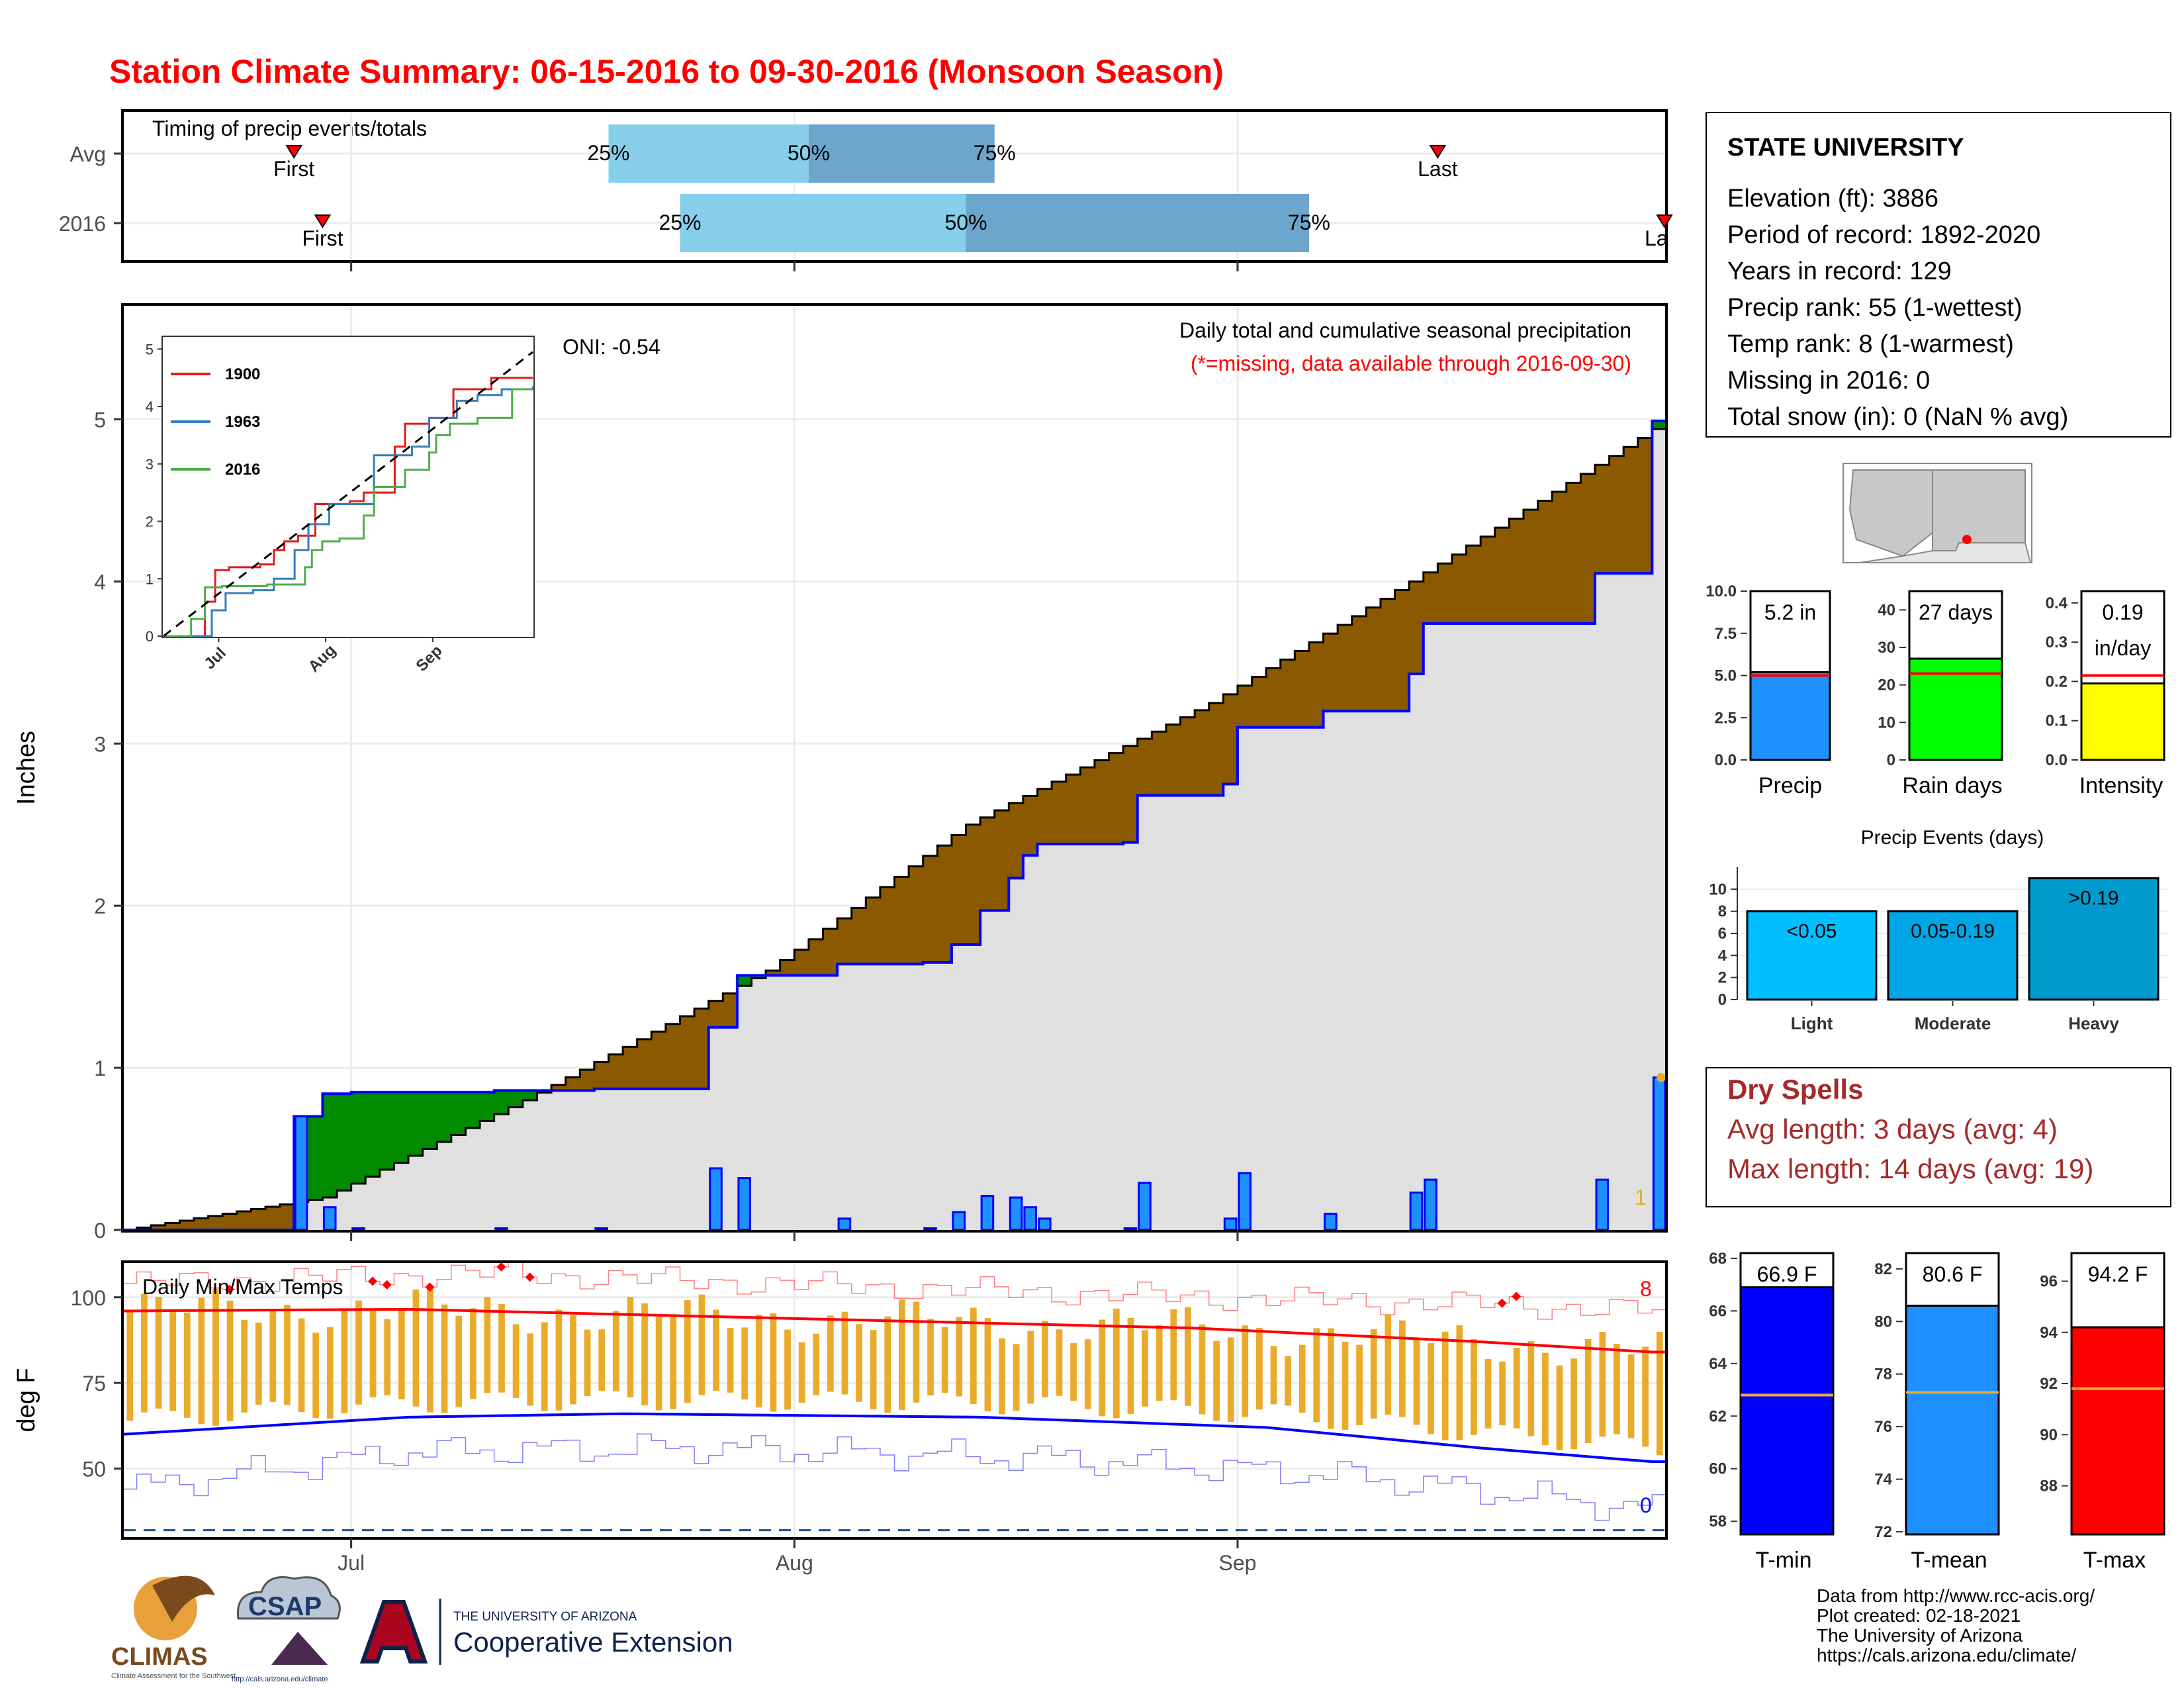 This screenshot has height=1688, width=2184. I want to click on events-bar-light, so click(1812, 955).